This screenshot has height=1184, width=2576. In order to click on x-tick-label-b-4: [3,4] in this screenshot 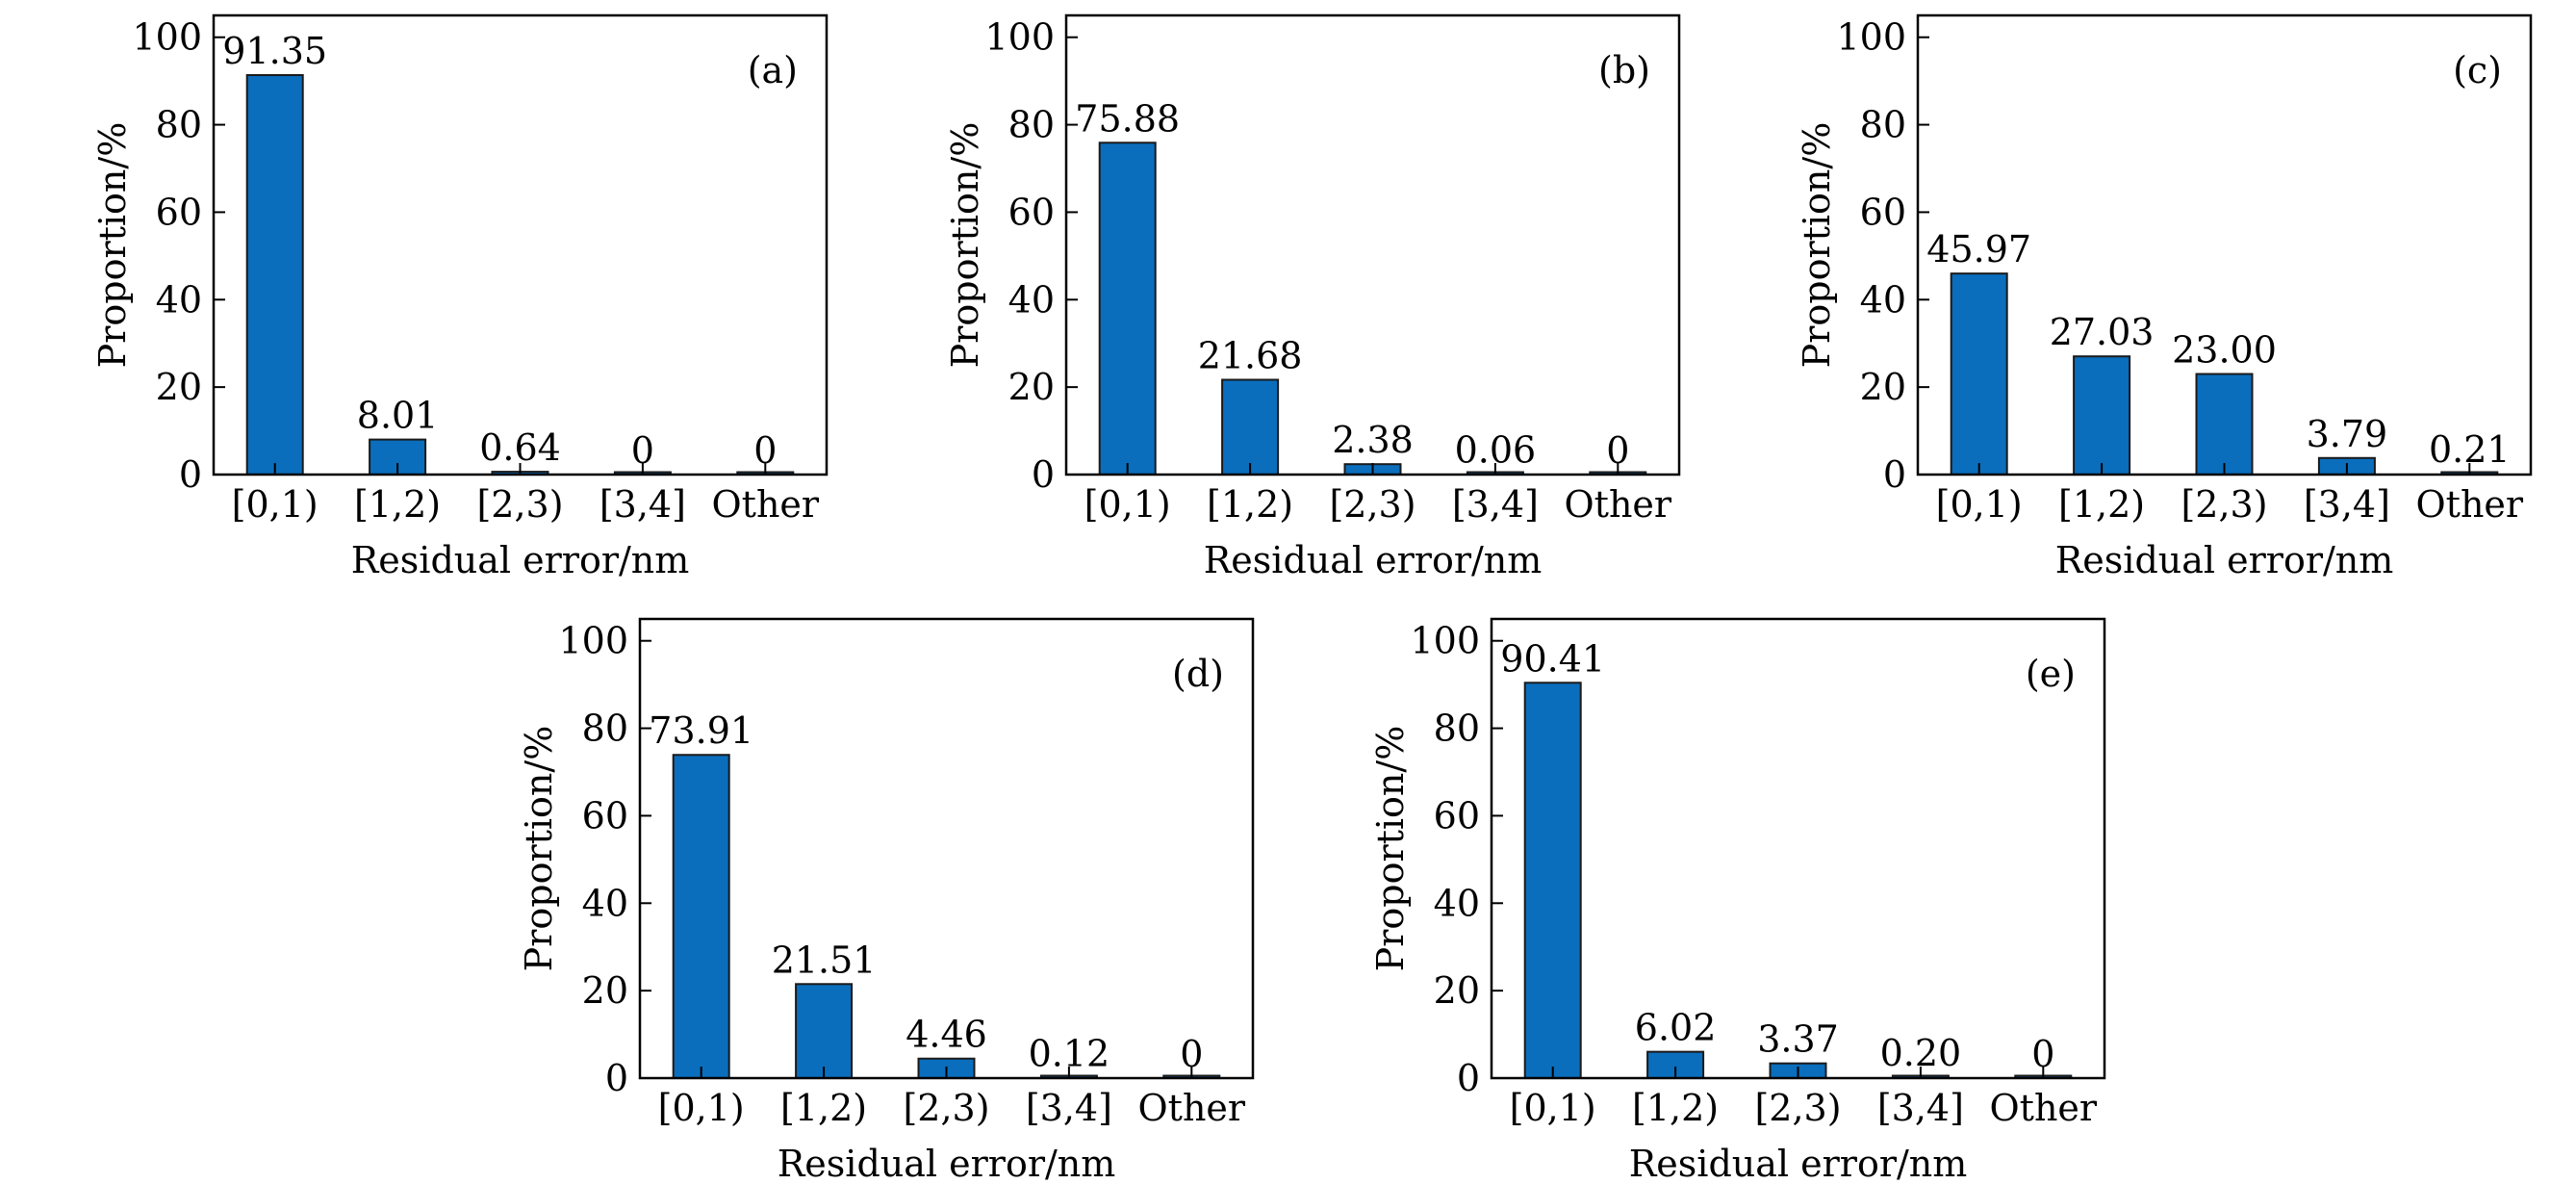, I will do `click(1495, 505)`.